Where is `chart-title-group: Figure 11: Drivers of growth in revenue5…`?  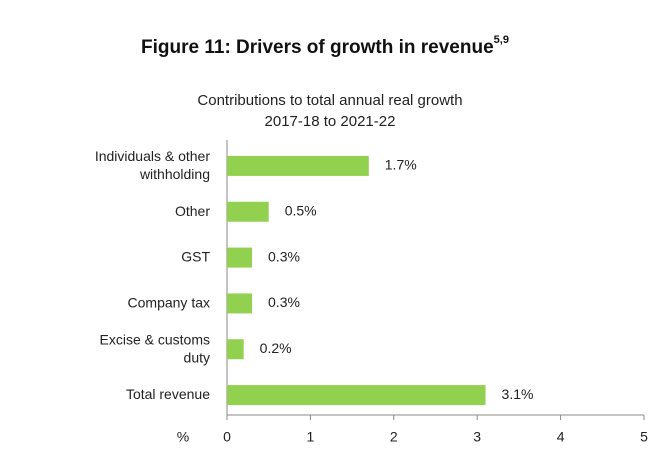 chart-title-group: Figure 11: Drivers of growth in revenue5… is located at coordinates (325, 46).